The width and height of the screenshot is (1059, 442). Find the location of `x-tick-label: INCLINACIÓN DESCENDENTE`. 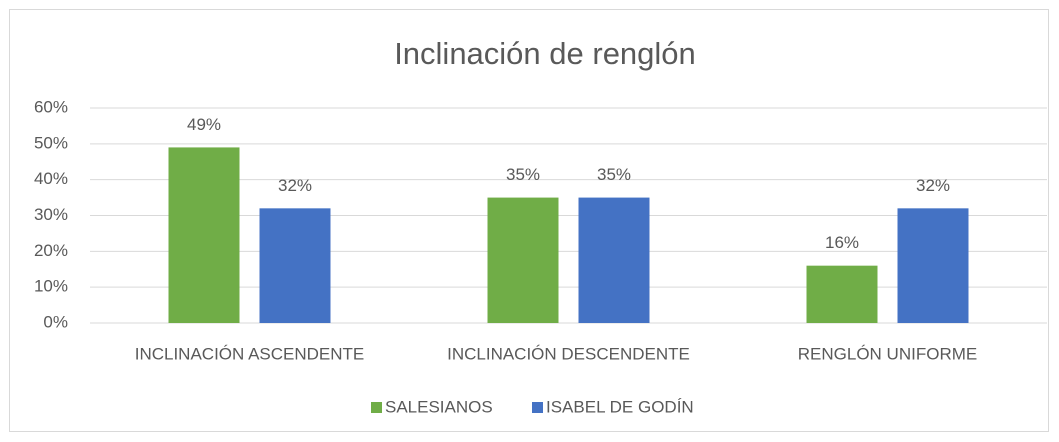

x-tick-label: INCLINACIÓN DESCENDENTE is located at coordinates (568, 353).